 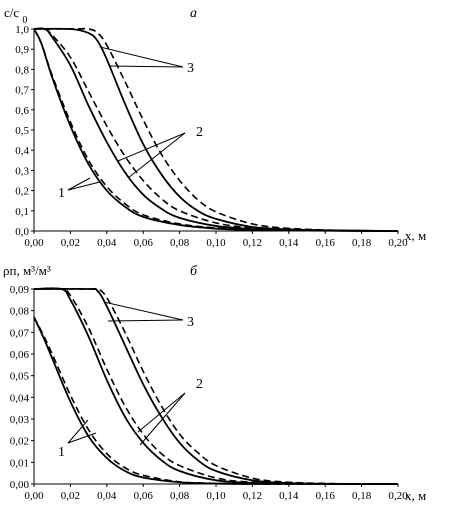 What do you see at coordinates (194, 271) in the screenshot?
I see `panel-b-letter: б` at bounding box center [194, 271].